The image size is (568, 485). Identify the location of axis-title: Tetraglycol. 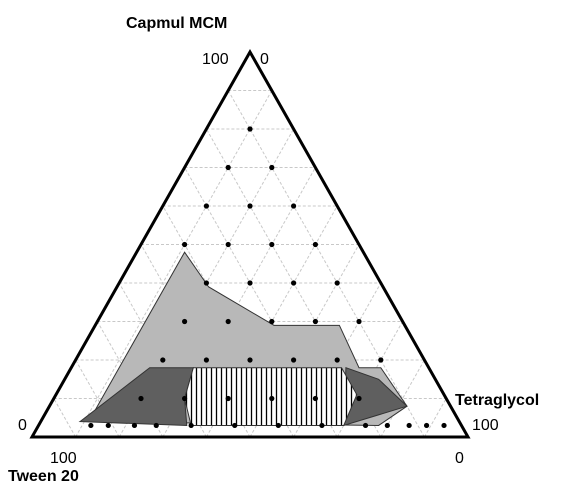
(497, 400).